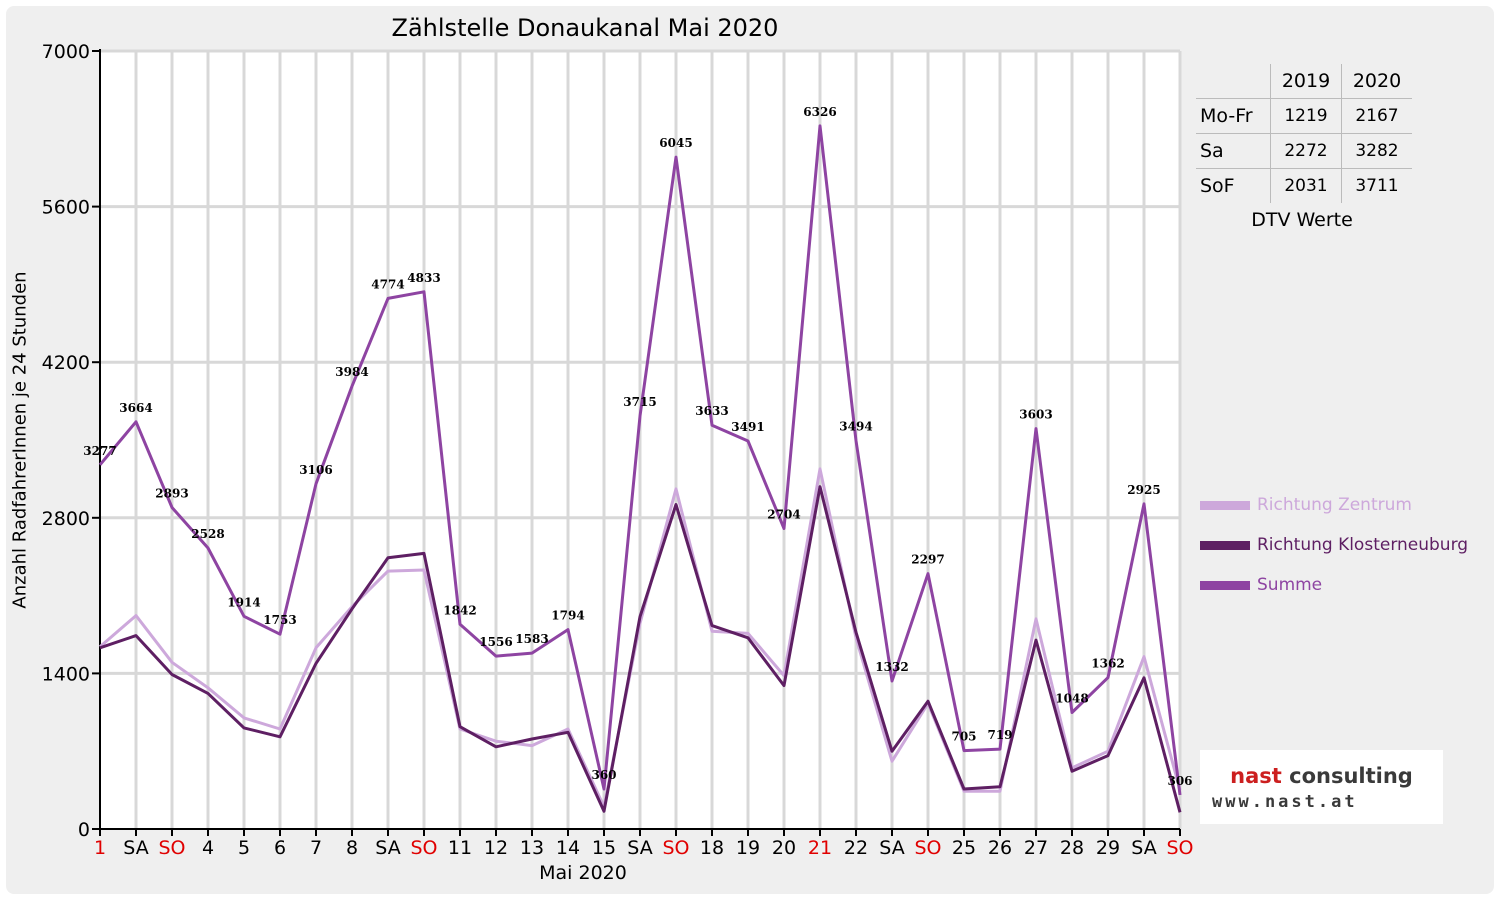  Describe the element at coordinates (1108, 848) in the screenshot. I see `x-tick-label: 29` at that location.